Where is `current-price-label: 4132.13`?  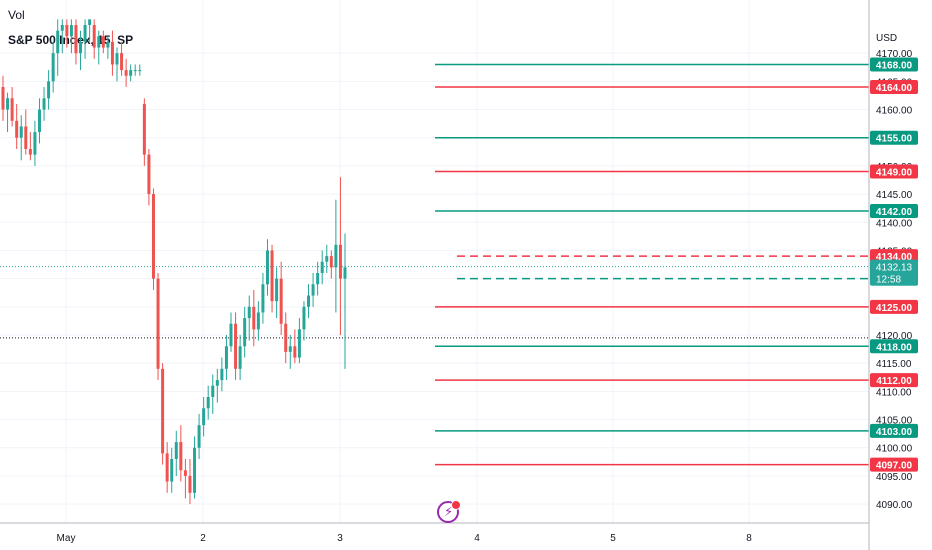
current-price-label: 4132.13 is located at coordinates (894, 268).